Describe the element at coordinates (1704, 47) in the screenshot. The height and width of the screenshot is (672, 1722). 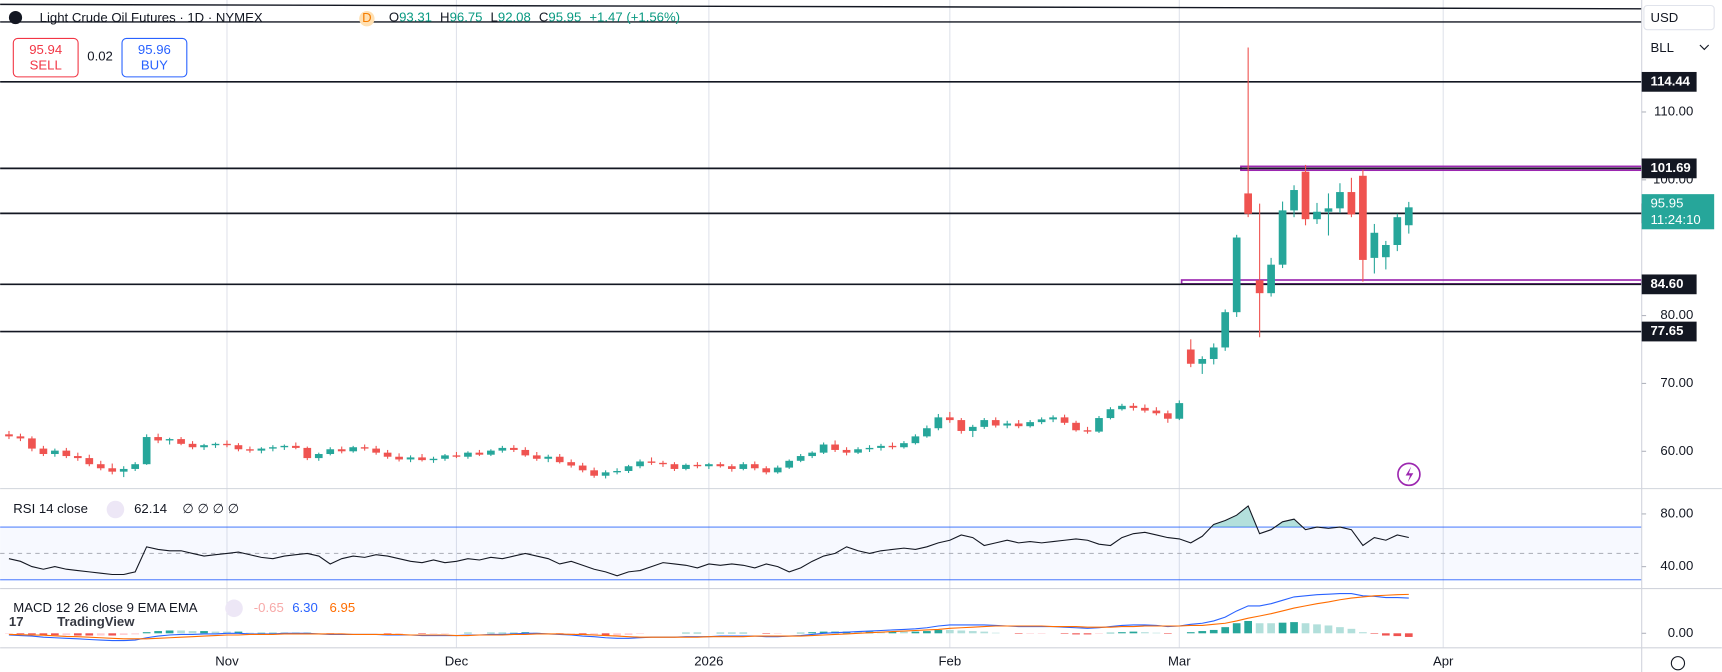
I see `unit-chevron` at that location.